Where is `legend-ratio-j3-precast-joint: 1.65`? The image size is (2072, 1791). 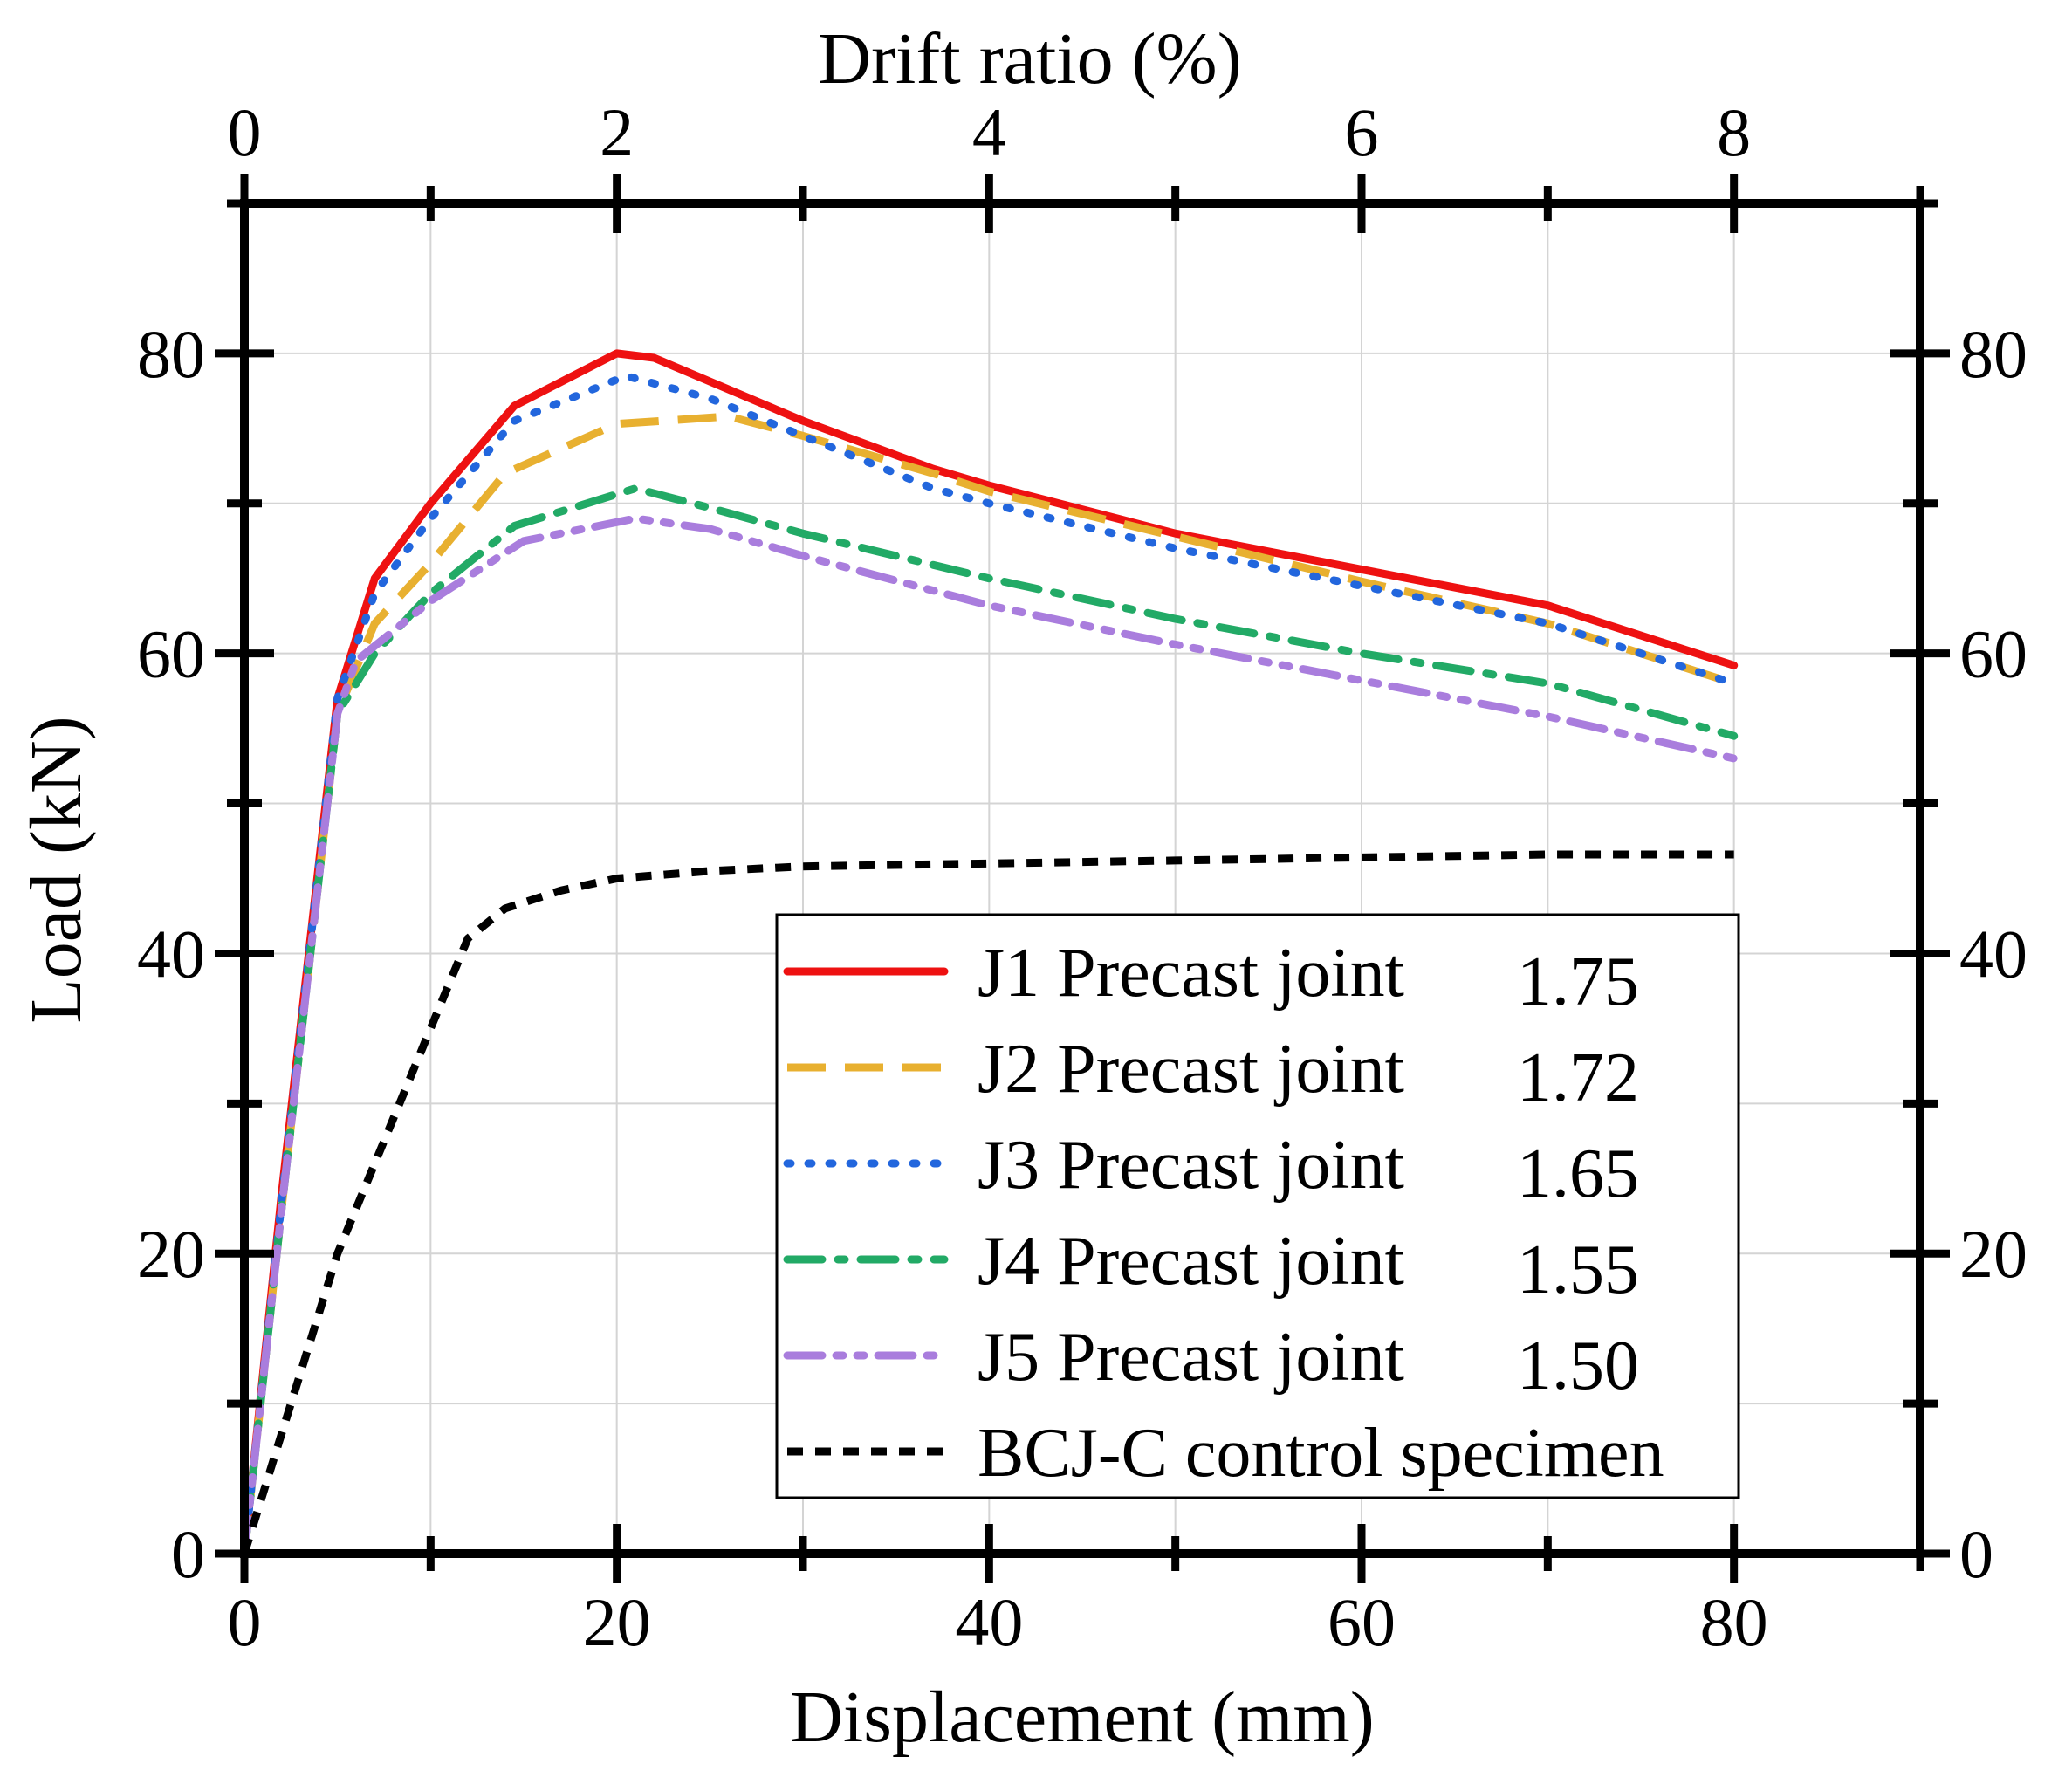
legend-ratio-j3-precast-joint: 1.65 is located at coordinates (1578, 1174).